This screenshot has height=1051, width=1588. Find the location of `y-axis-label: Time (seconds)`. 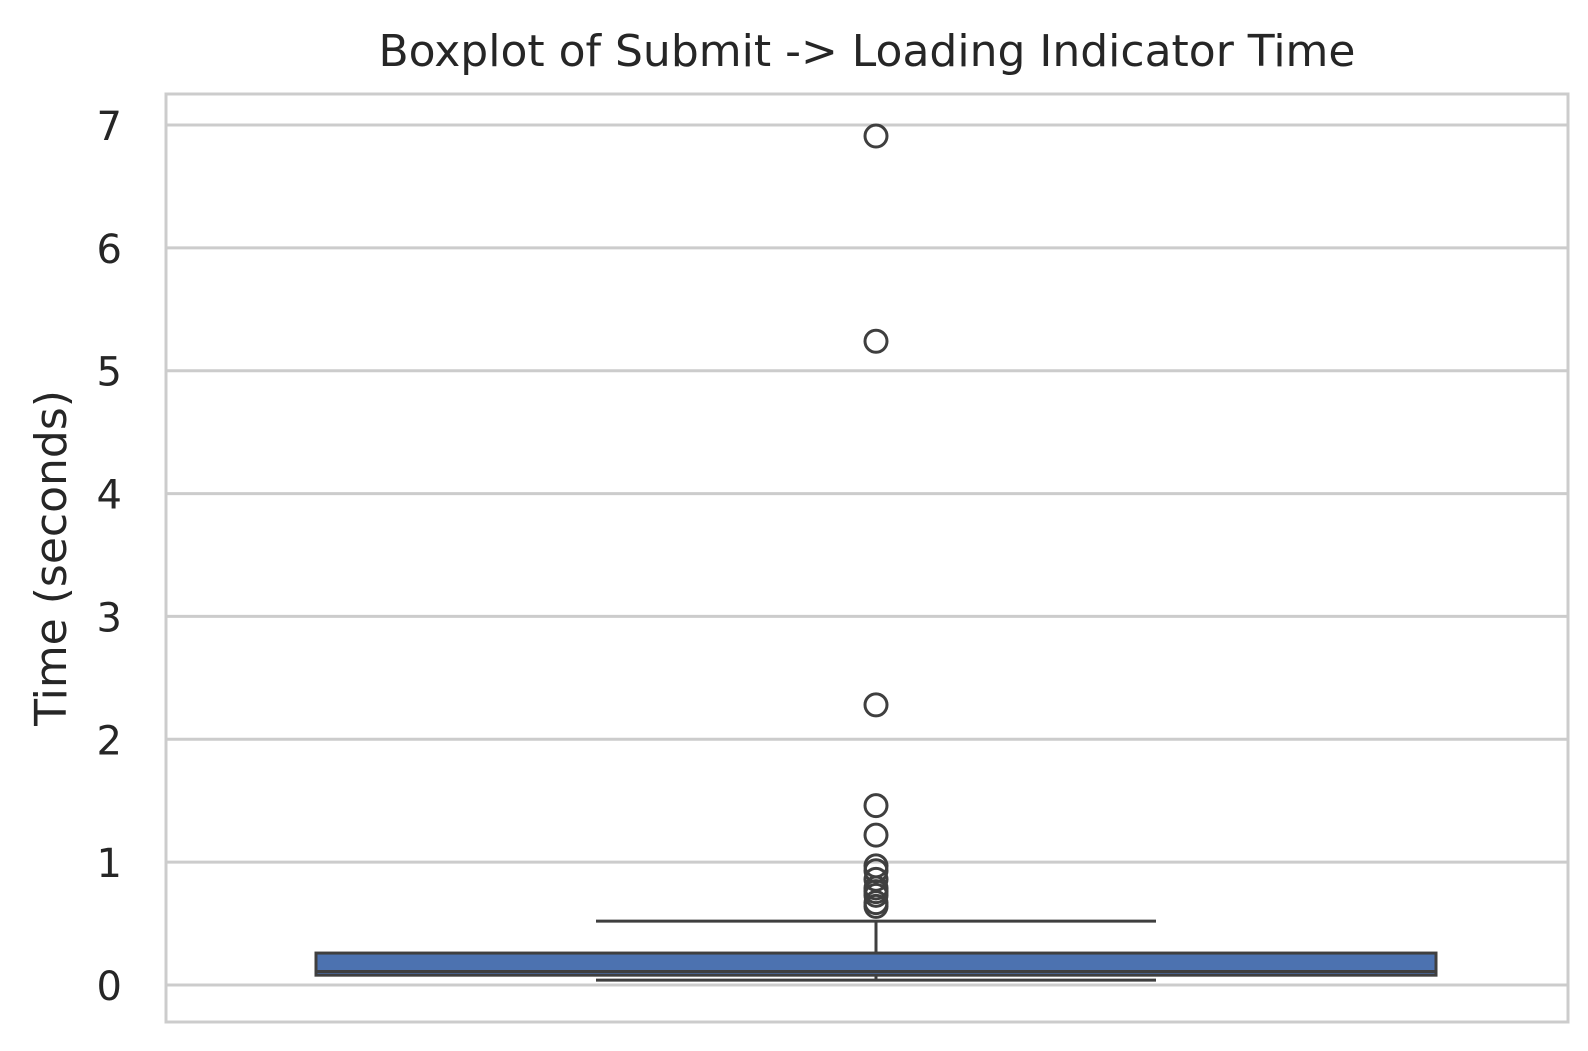

y-axis-label: Time (seconds) is located at coordinates (51, 558).